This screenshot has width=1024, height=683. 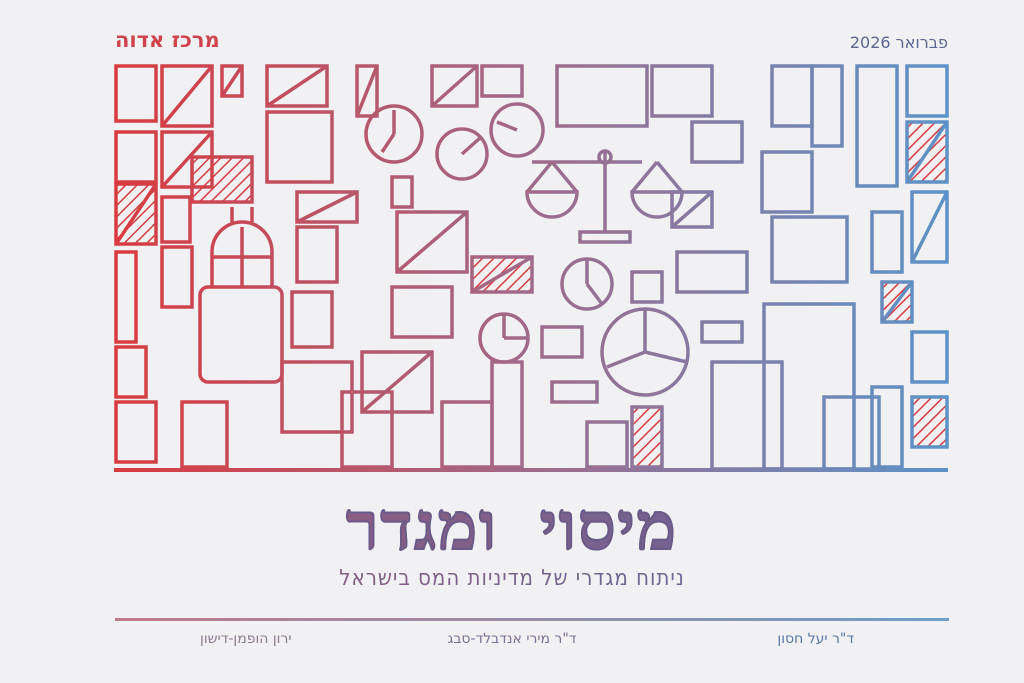 What do you see at coordinates (454, 141) in the screenshot?
I see `clock-icon` at bounding box center [454, 141].